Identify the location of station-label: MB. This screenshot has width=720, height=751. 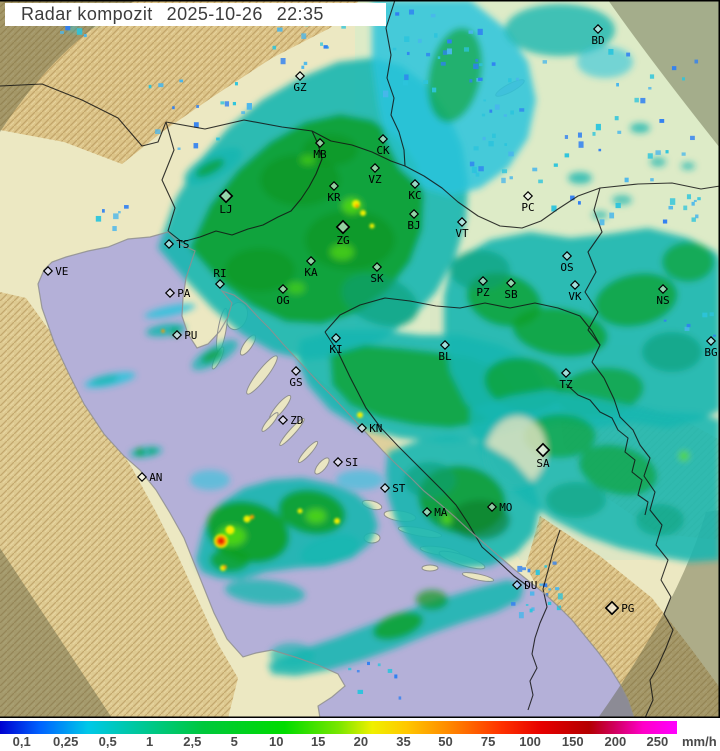
(320, 154).